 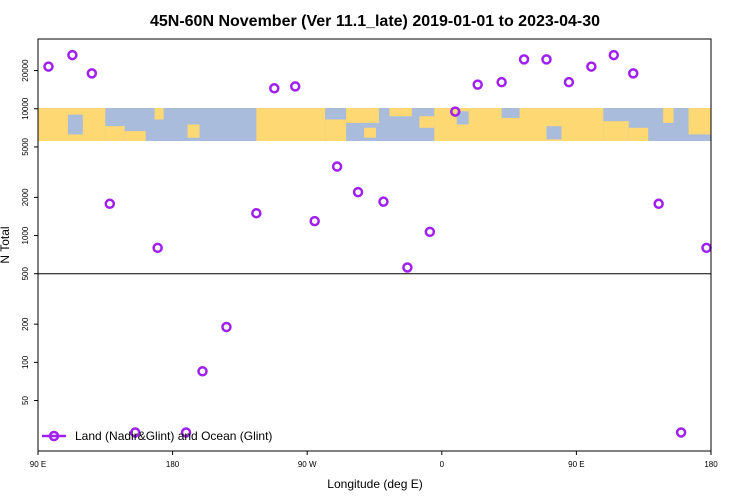 I want to click on y-tick-label: 200, so click(x=25, y=324).